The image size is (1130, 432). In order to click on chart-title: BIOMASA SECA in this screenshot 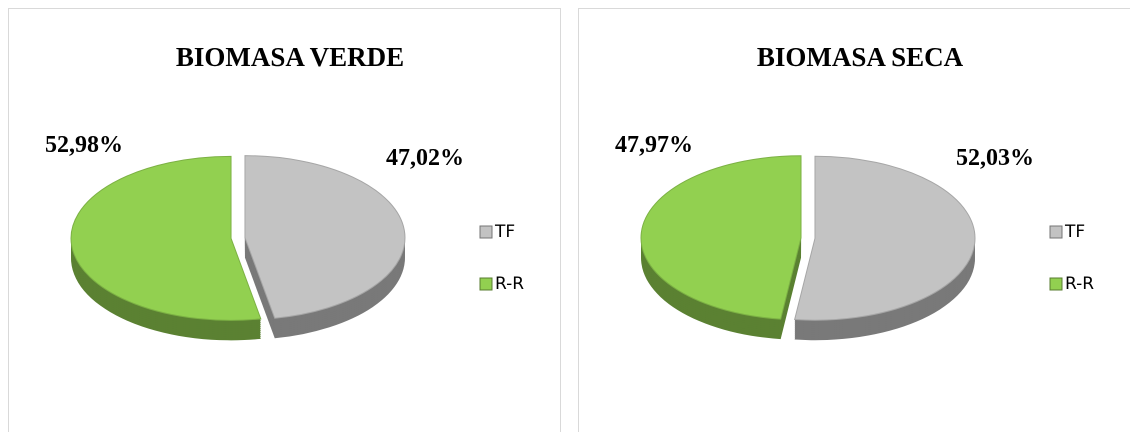, I will do `click(860, 57)`.